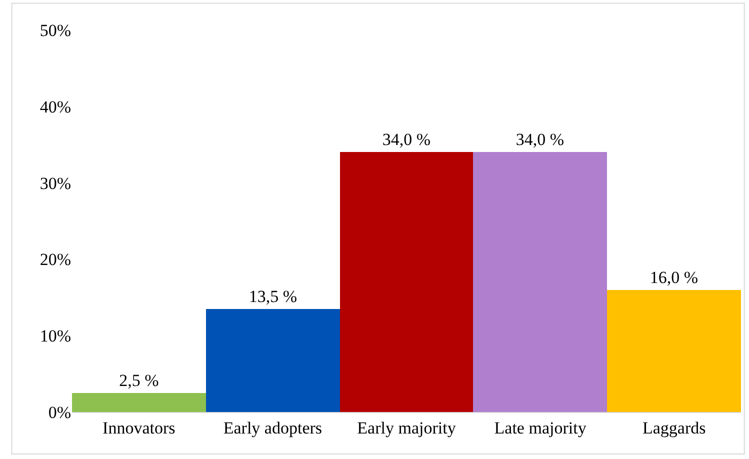  Describe the element at coordinates (59, 412) in the screenshot. I see `y-tick-label: 0%` at that location.